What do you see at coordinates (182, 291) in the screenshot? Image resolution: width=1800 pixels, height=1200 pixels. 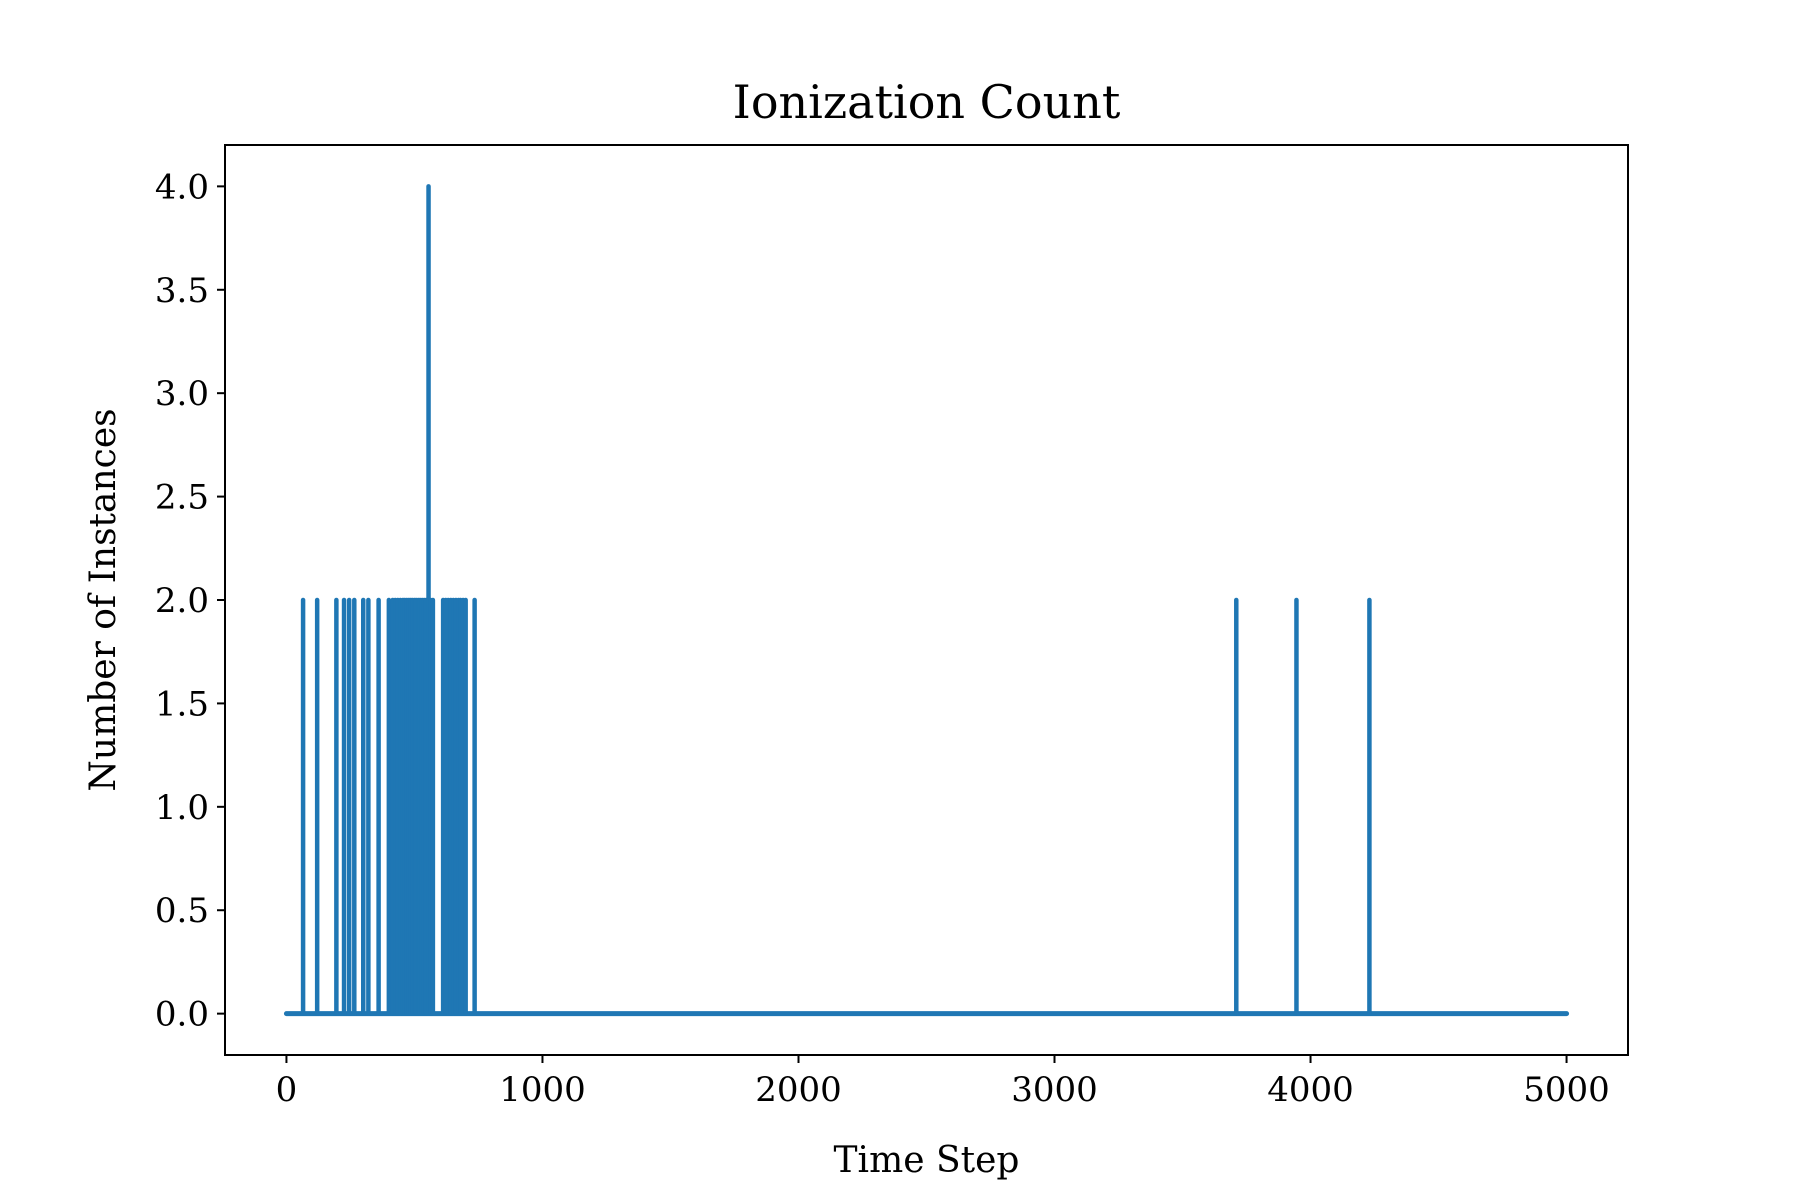 I see `y-tick-label: 3.5` at bounding box center [182, 291].